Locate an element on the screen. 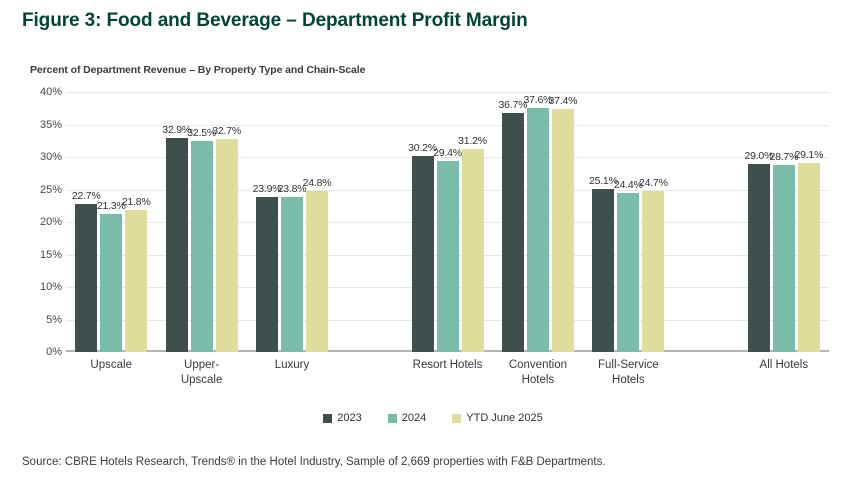 This screenshot has width=866, height=488. bar-group: 30.2% 29.4% 31.2% is located at coordinates (447, 222).